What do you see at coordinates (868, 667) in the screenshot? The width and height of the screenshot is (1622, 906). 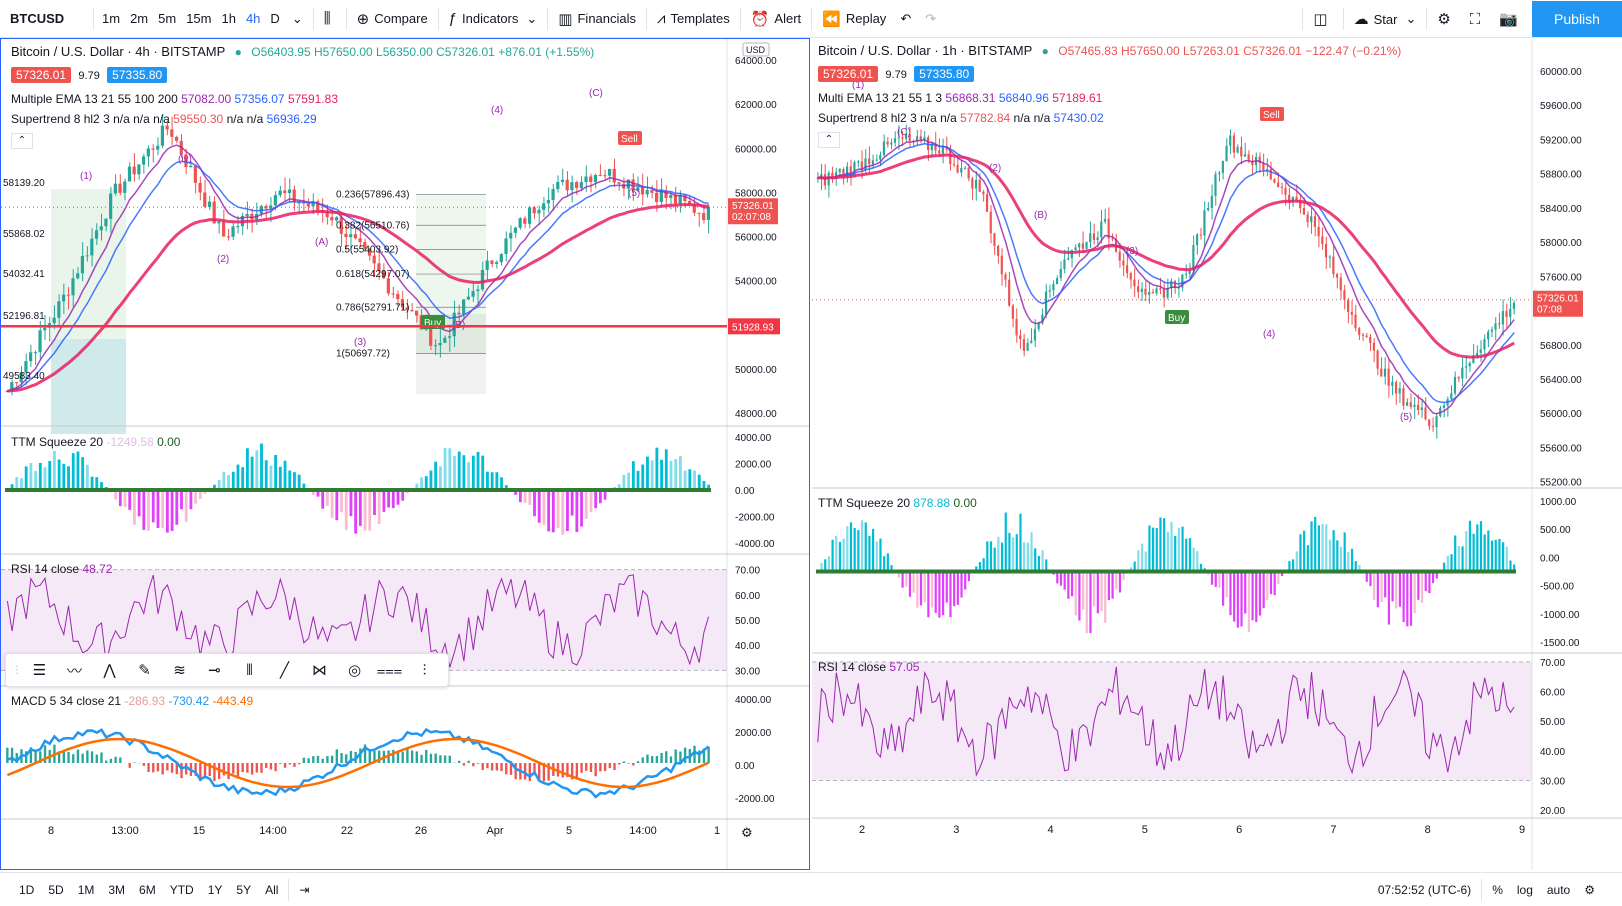 I see `right-rsi-legend: RSI 14 close 57.05` at bounding box center [868, 667].